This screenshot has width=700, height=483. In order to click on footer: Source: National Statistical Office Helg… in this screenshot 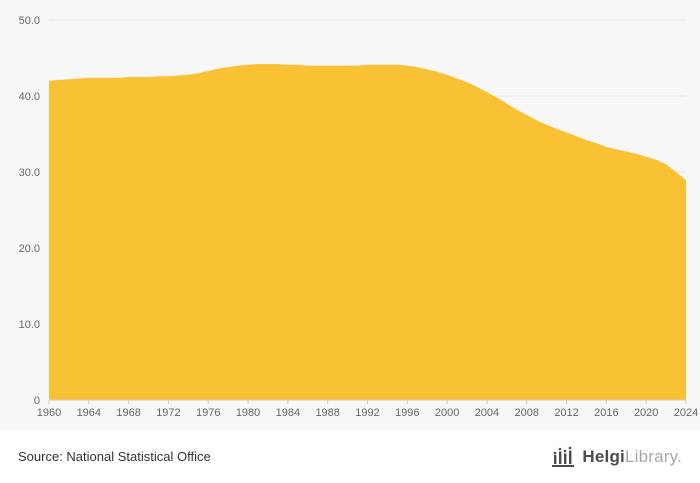, I will do `click(350, 456)`.